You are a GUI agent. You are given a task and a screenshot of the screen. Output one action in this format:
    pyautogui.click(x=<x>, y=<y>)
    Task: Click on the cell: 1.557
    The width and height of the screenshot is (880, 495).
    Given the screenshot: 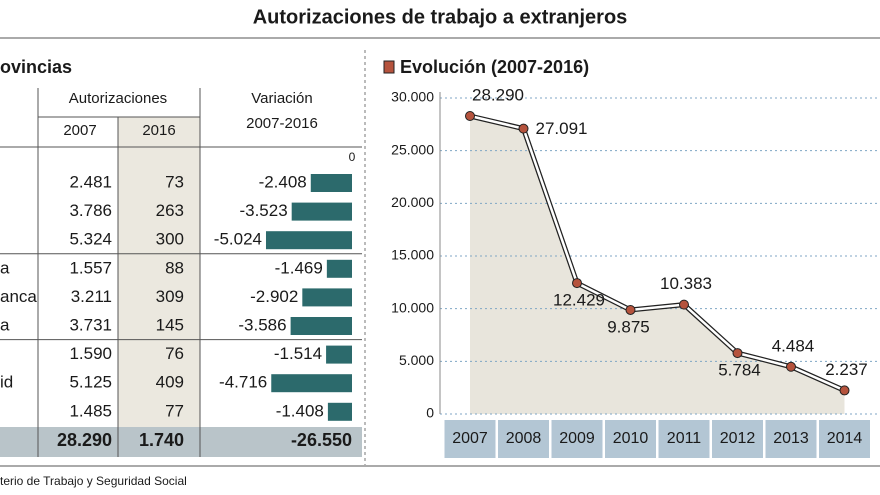 What is the action you would take?
    pyautogui.click(x=90, y=267)
    